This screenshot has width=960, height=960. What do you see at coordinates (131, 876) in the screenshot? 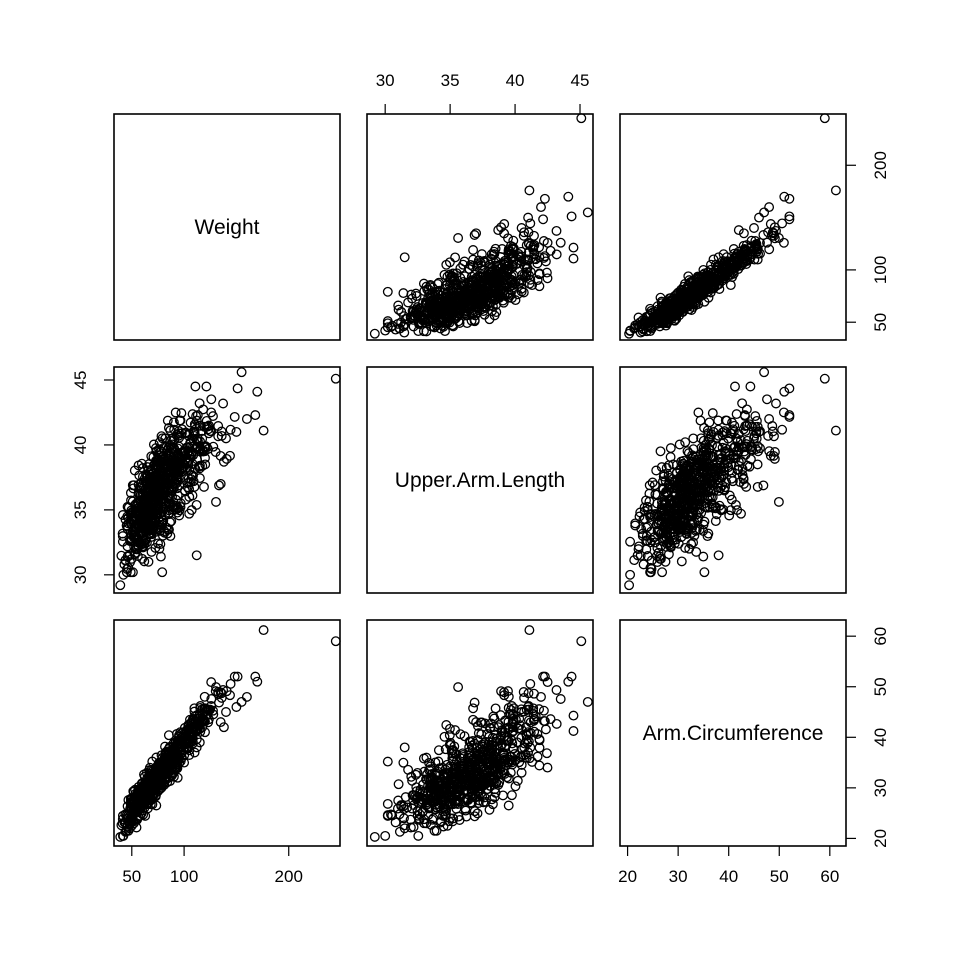
I see `tick-label-weight: 50` at bounding box center [131, 876].